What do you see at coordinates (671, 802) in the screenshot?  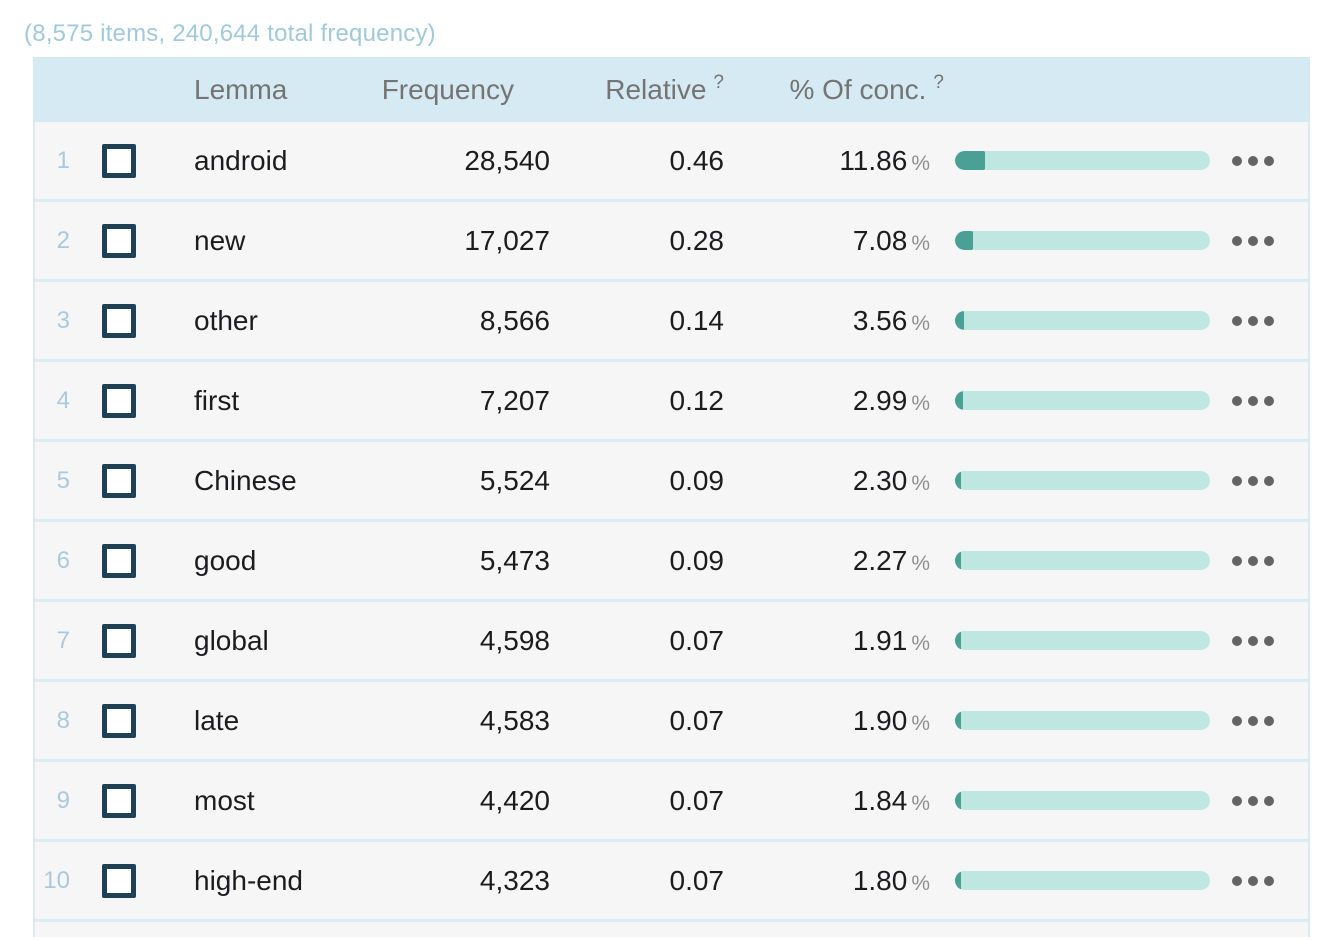 I see `table-row: 9 most 4,420 0.07 1.84%` at bounding box center [671, 802].